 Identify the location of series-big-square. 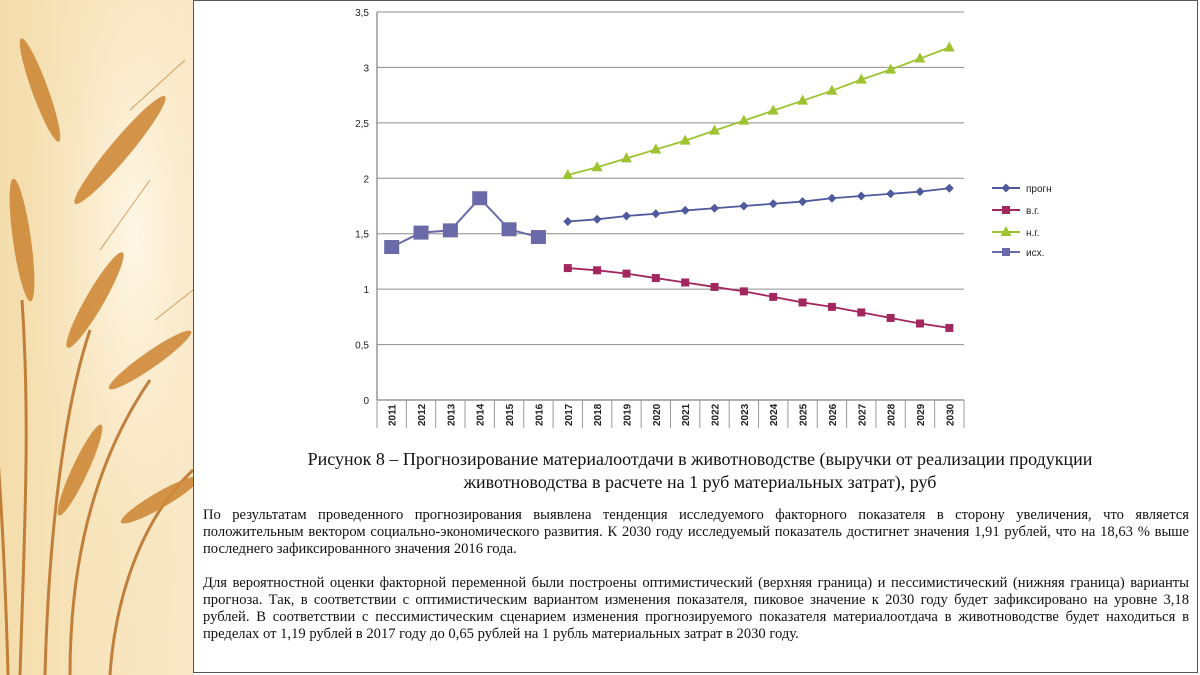
(465, 223).